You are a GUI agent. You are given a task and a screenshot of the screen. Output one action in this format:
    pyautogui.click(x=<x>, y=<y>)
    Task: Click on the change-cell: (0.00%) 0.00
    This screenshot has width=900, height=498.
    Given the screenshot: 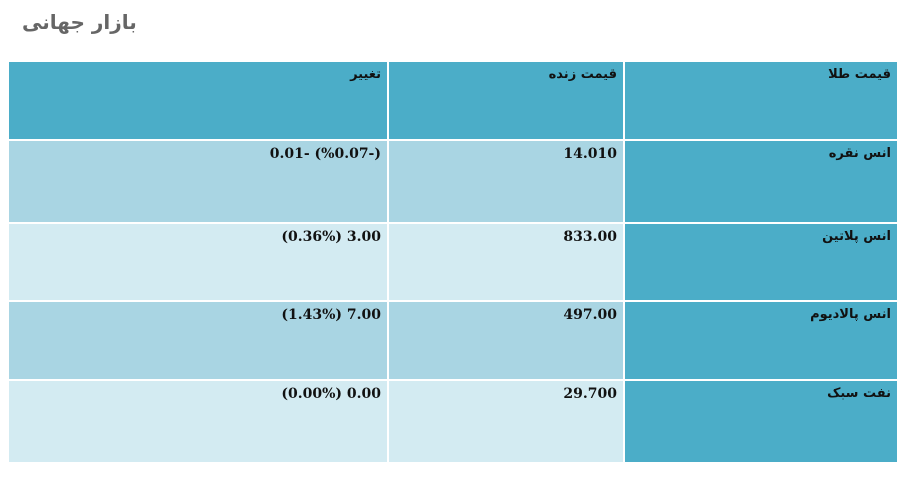 What is the action you would take?
    pyautogui.click(x=198, y=421)
    